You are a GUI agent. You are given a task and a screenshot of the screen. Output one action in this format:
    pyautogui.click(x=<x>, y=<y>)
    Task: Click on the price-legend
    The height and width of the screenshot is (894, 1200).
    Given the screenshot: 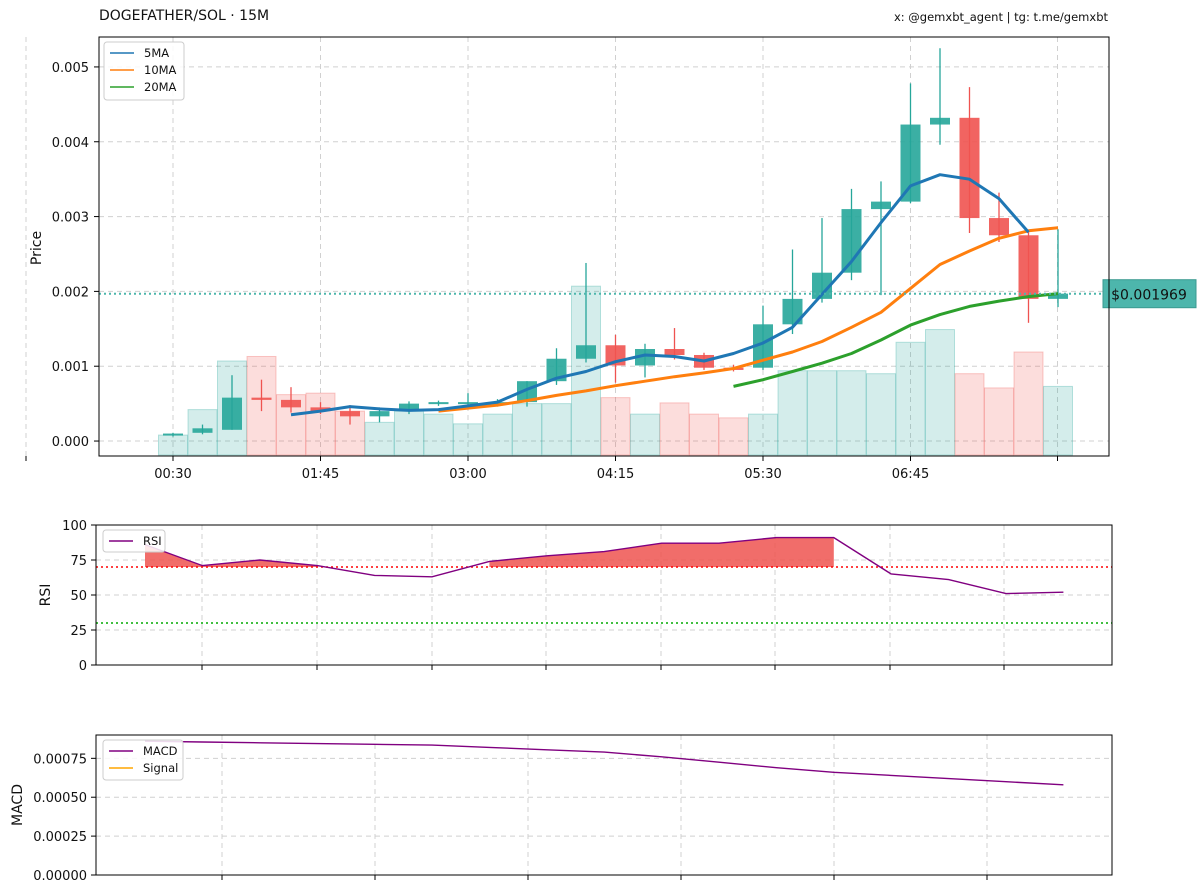 What is the action you would take?
    pyautogui.click(x=144, y=71)
    